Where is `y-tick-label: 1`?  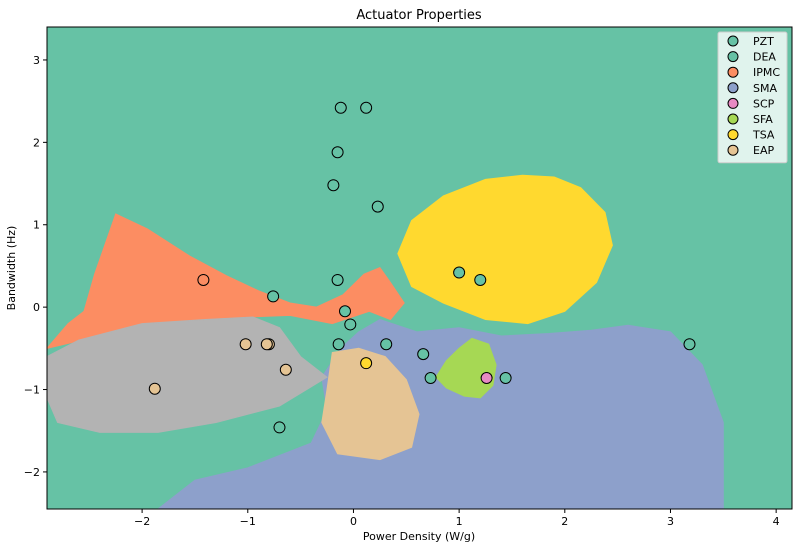
y-tick-label: 1 is located at coordinates (36, 225).